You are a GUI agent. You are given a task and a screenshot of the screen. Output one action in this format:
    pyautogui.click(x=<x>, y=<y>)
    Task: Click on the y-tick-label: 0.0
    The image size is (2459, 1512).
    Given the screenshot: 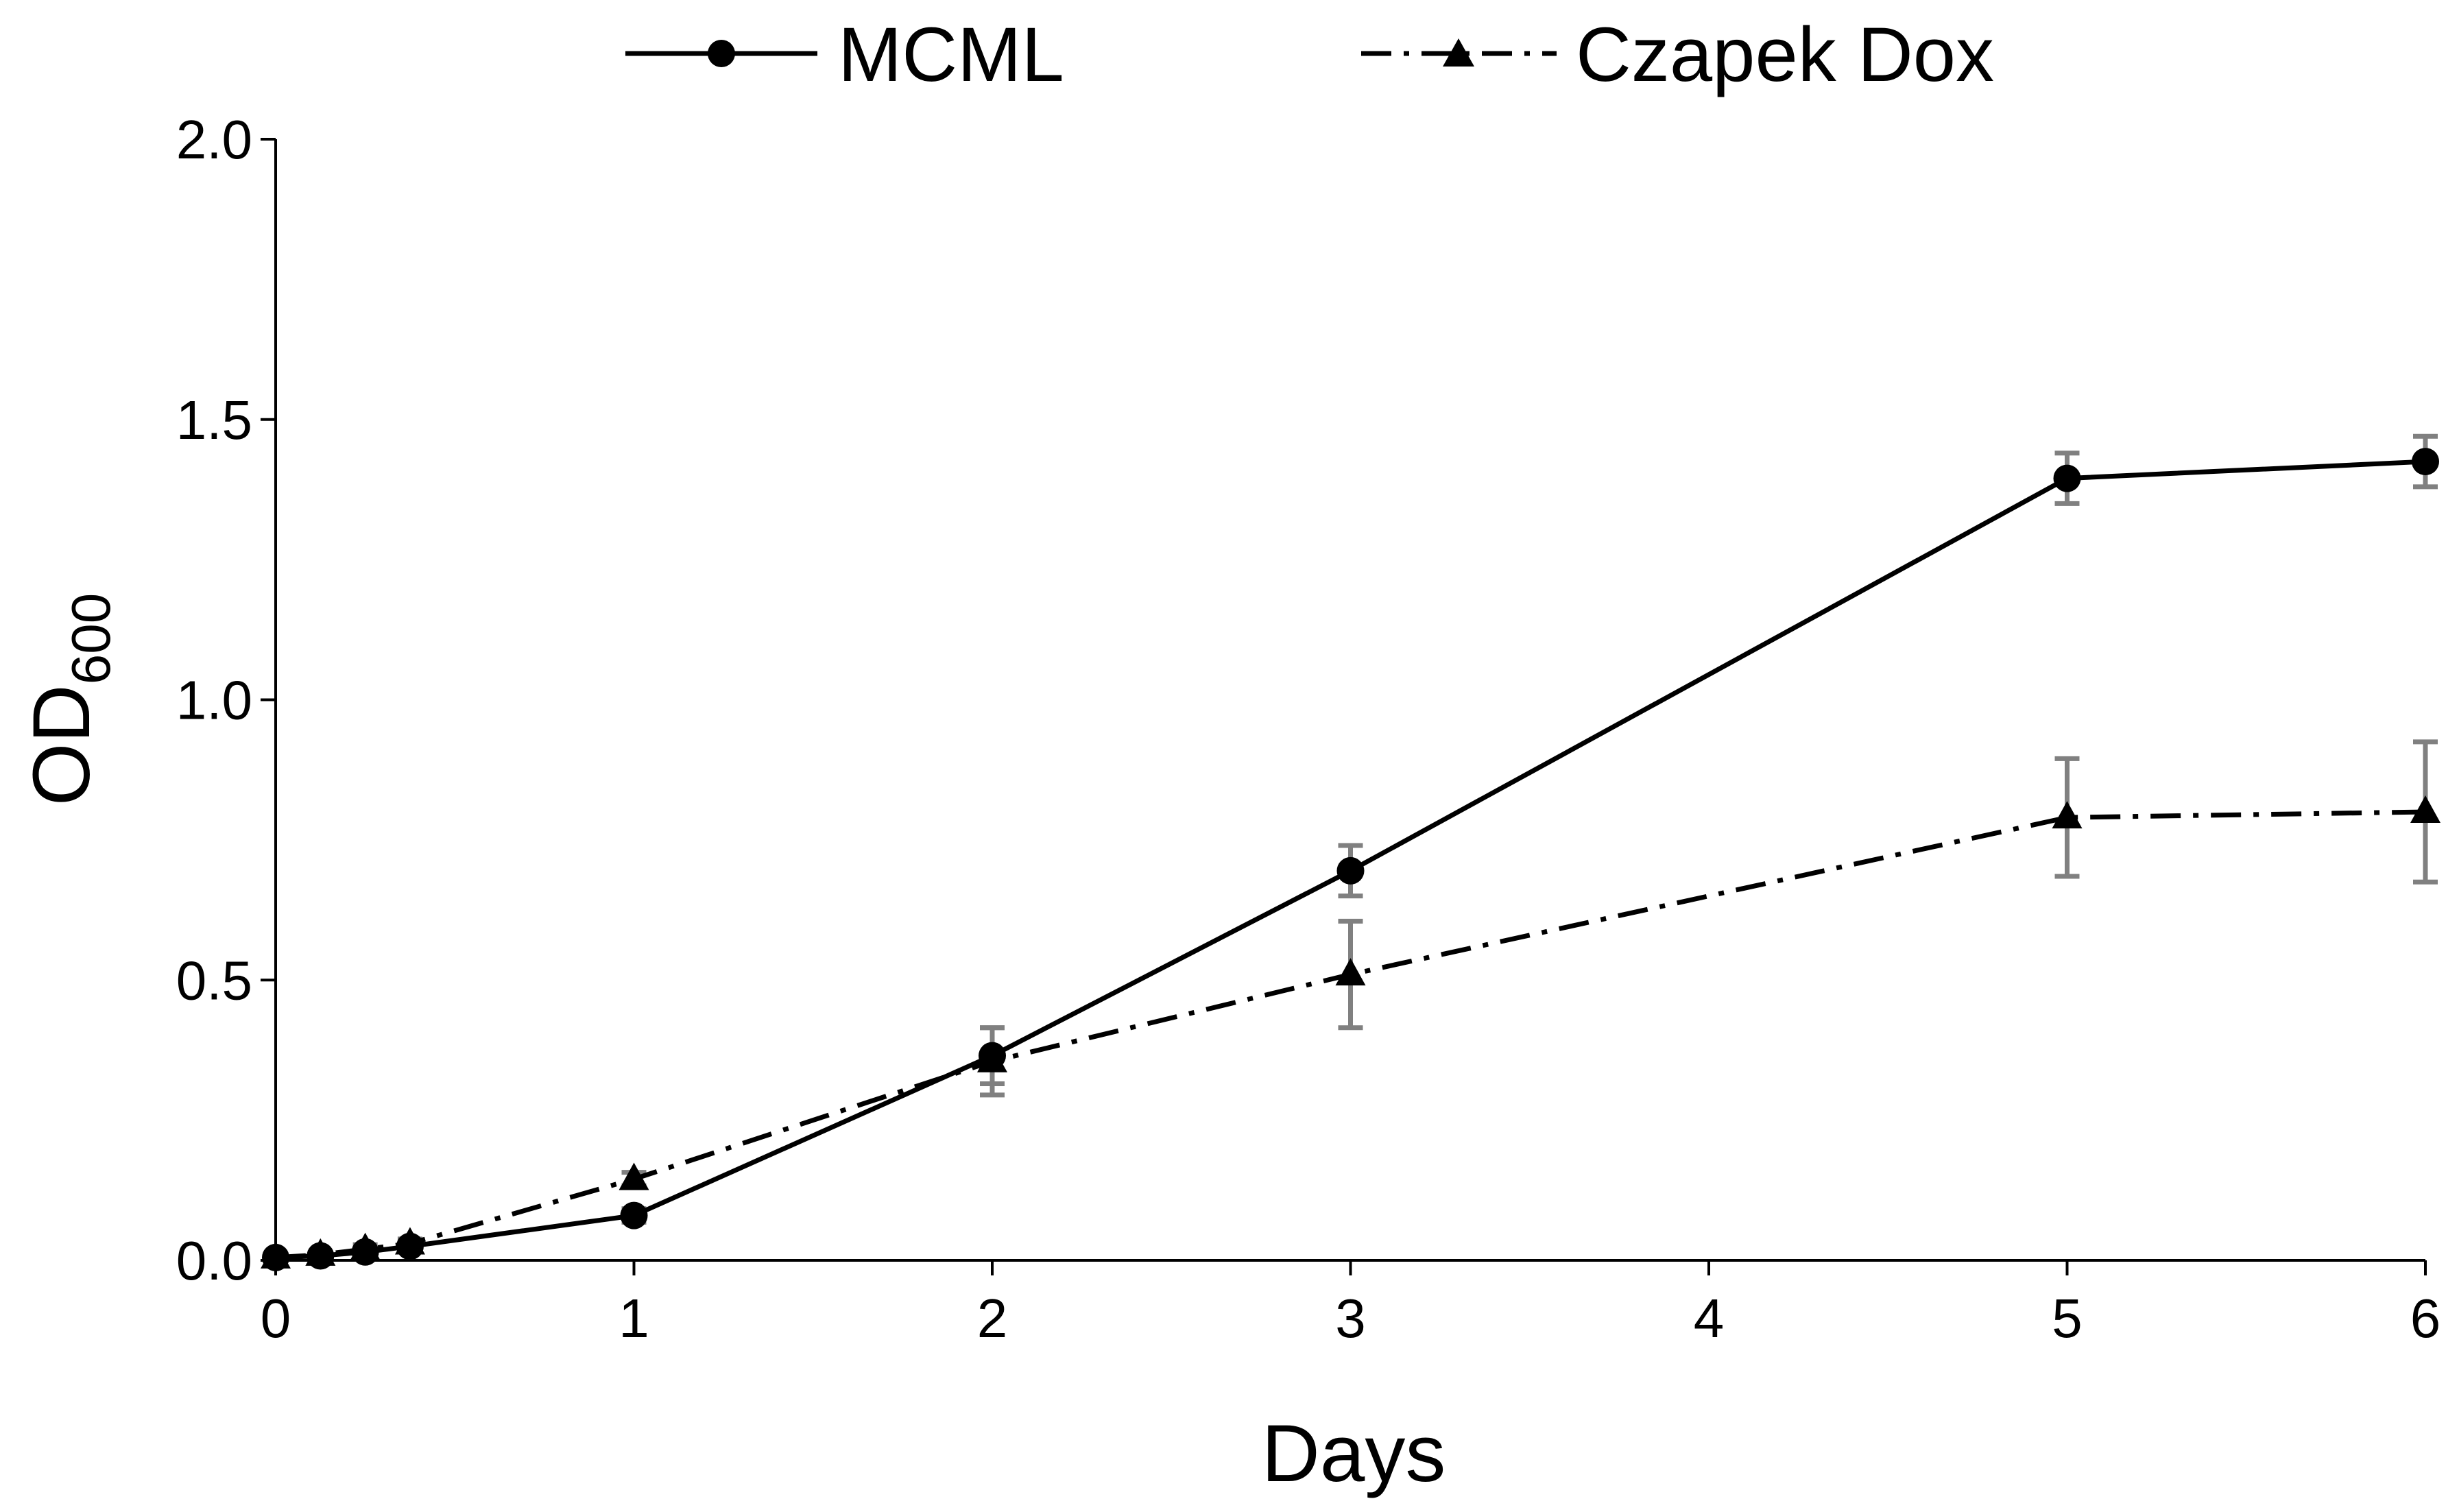 What is the action you would take?
    pyautogui.click(x=214, y=1260)
    